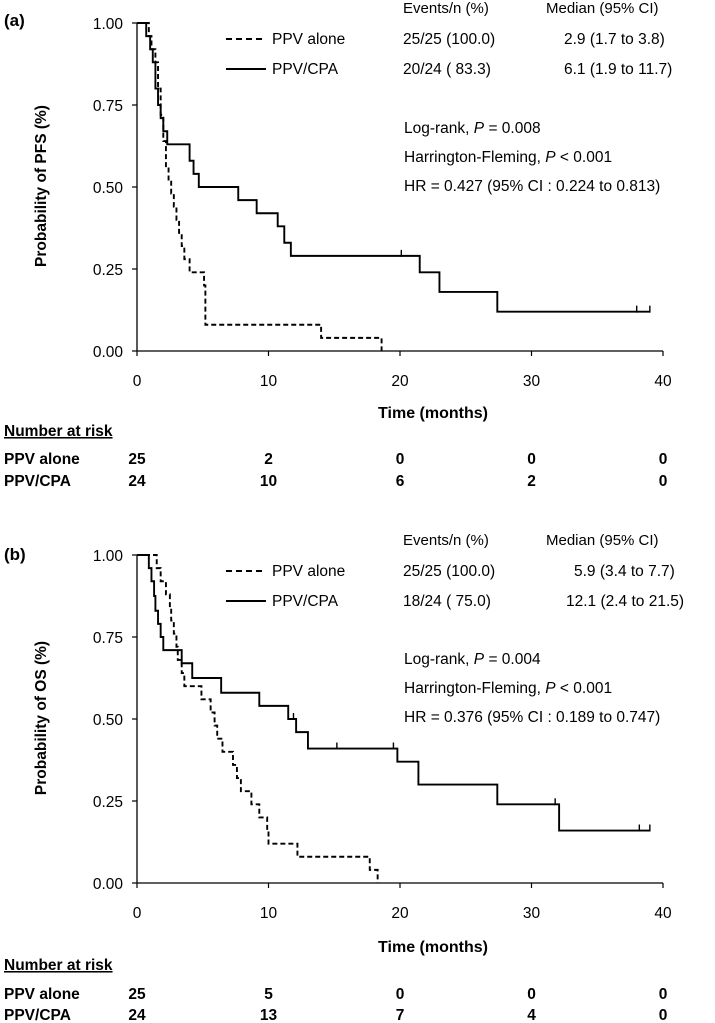  I want to click on panel-label: (a), so click(14, 20).